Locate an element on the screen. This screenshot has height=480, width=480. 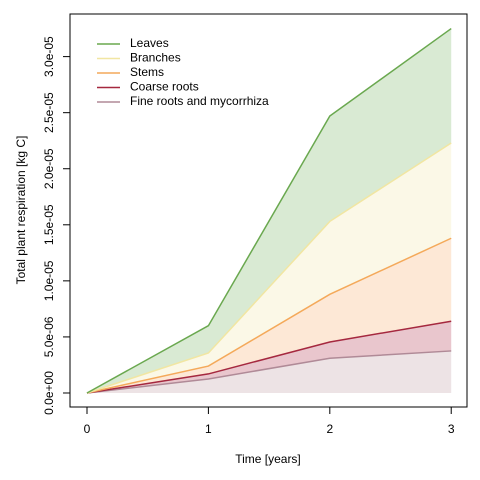
legend-label: Coarse roots is located at coordinates (164, 87).